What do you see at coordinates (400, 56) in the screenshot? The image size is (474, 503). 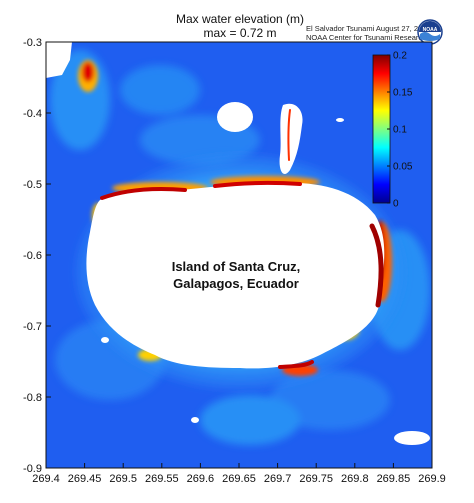 I see `colorbar-tick-label: 0.2` at bounding box center [400, 56].